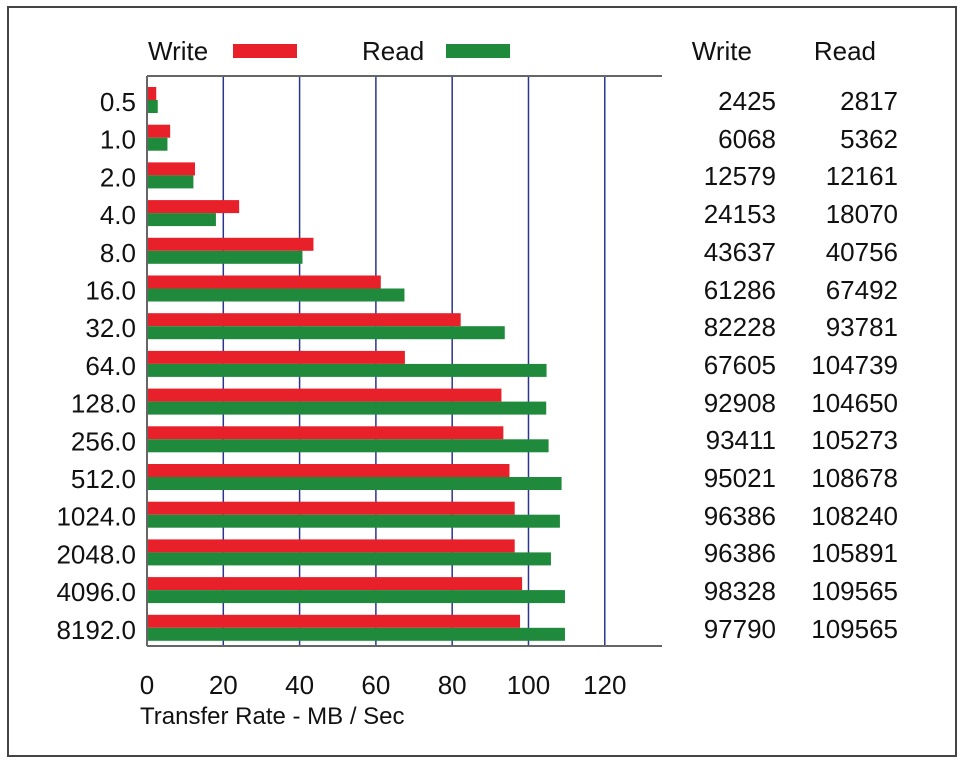  Describe the element at coordinates (747, 101) in the screenshot. I see `table-write-value-0.5: 2425` at that location.